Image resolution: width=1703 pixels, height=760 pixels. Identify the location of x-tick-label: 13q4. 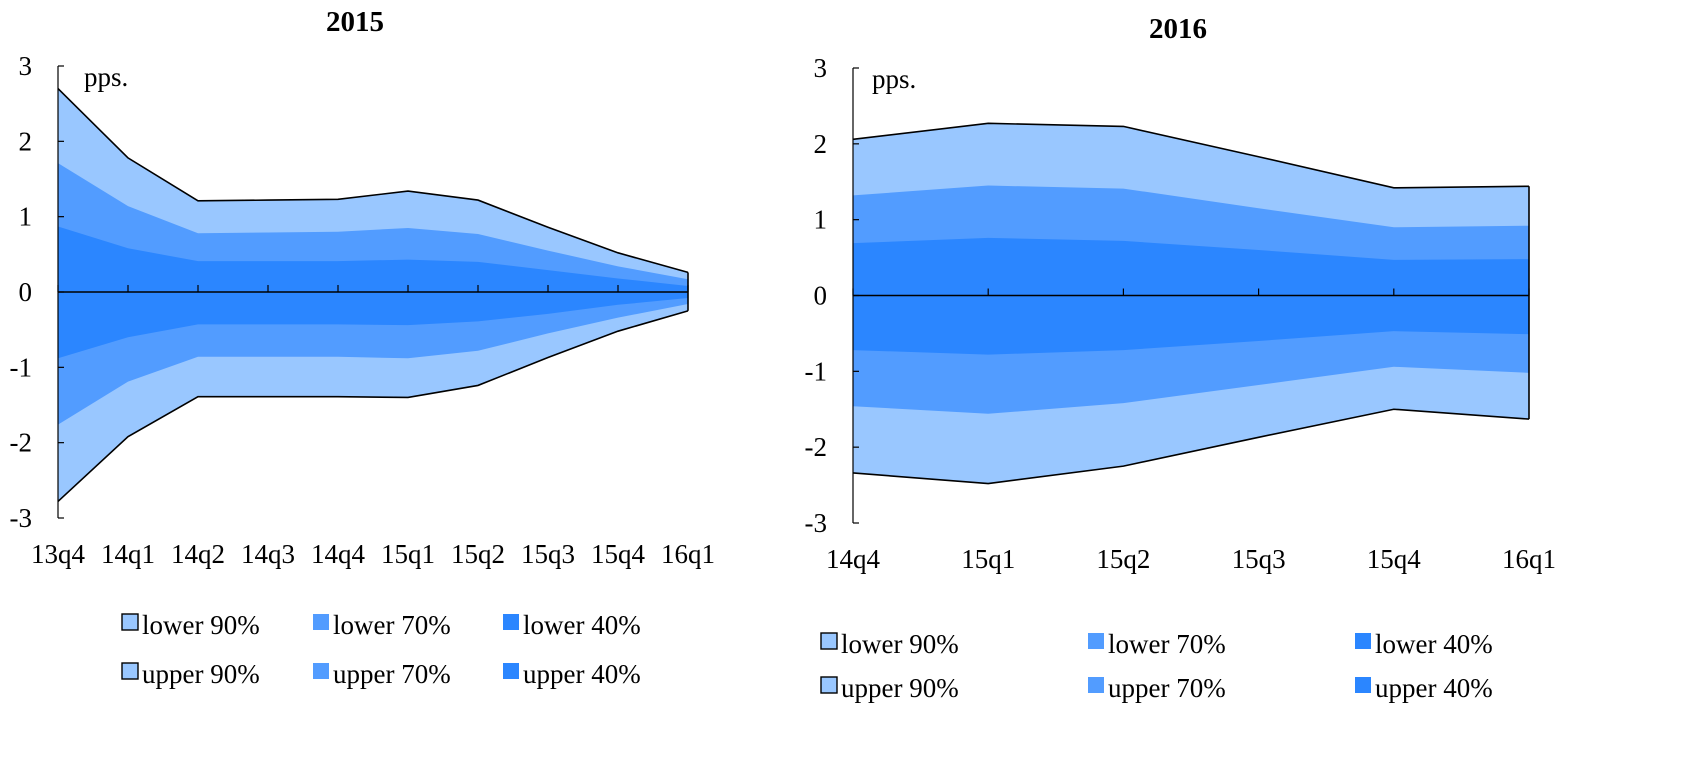
(58, 554).